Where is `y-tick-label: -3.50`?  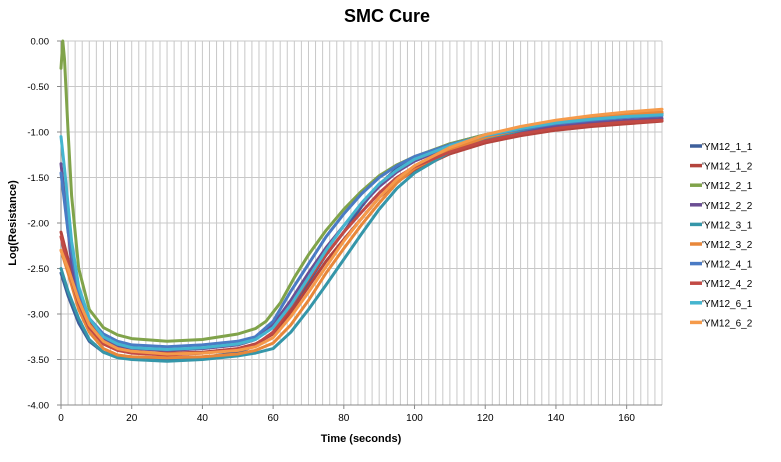 y-tick-label: -3.50 is located at coordinates (38, 360).